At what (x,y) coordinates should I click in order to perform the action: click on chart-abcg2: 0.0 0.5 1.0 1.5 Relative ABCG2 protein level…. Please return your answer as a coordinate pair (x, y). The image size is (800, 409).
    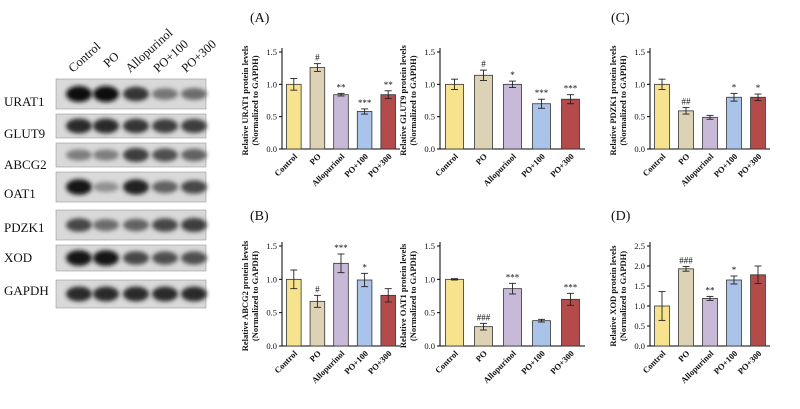
    Looking at the image, I should click on (320, 312).